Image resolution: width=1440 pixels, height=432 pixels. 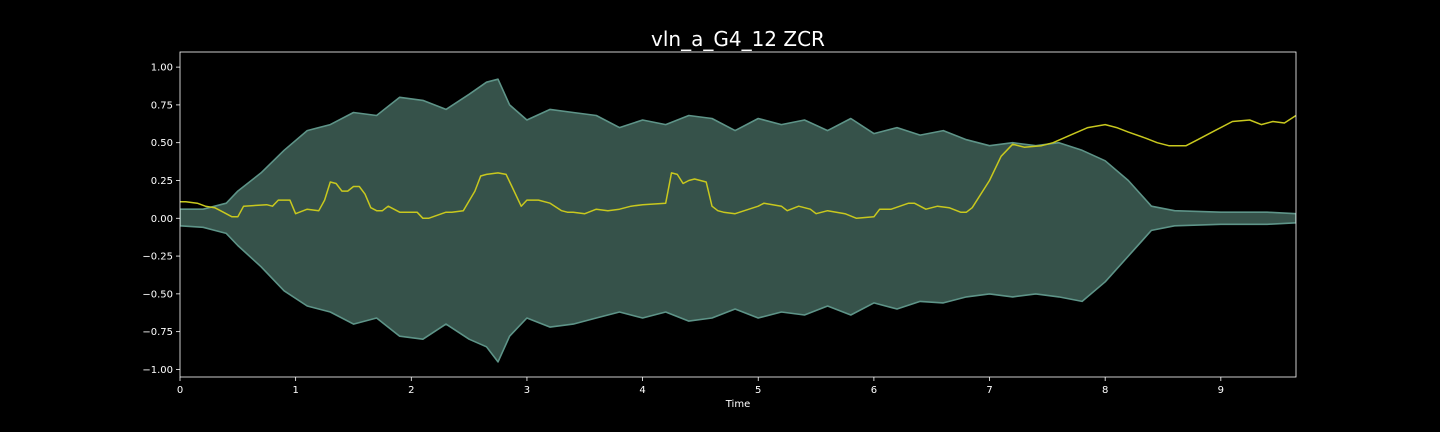 I want to click on y-axis: 1.00 0.75 0.50 0.25 0.00 −0.25 −0.50 −0.75 −1.00, so click(x=161, y=219).